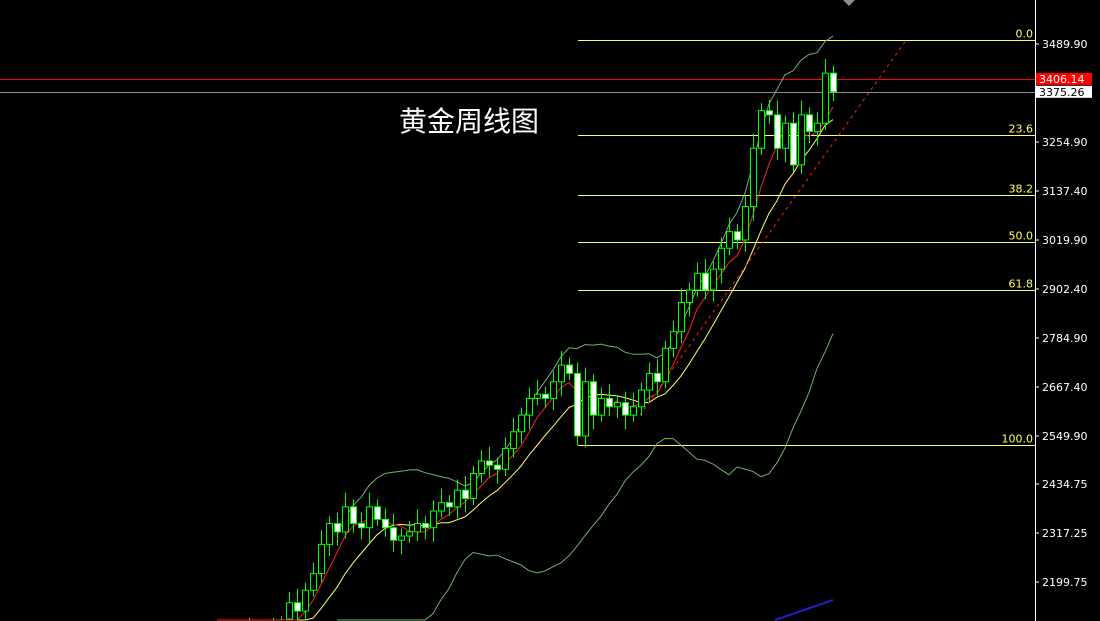 This screenshot has width=1100, height=621. I want to click on axis-tick-label: 2199.75, so click(1065, 582).